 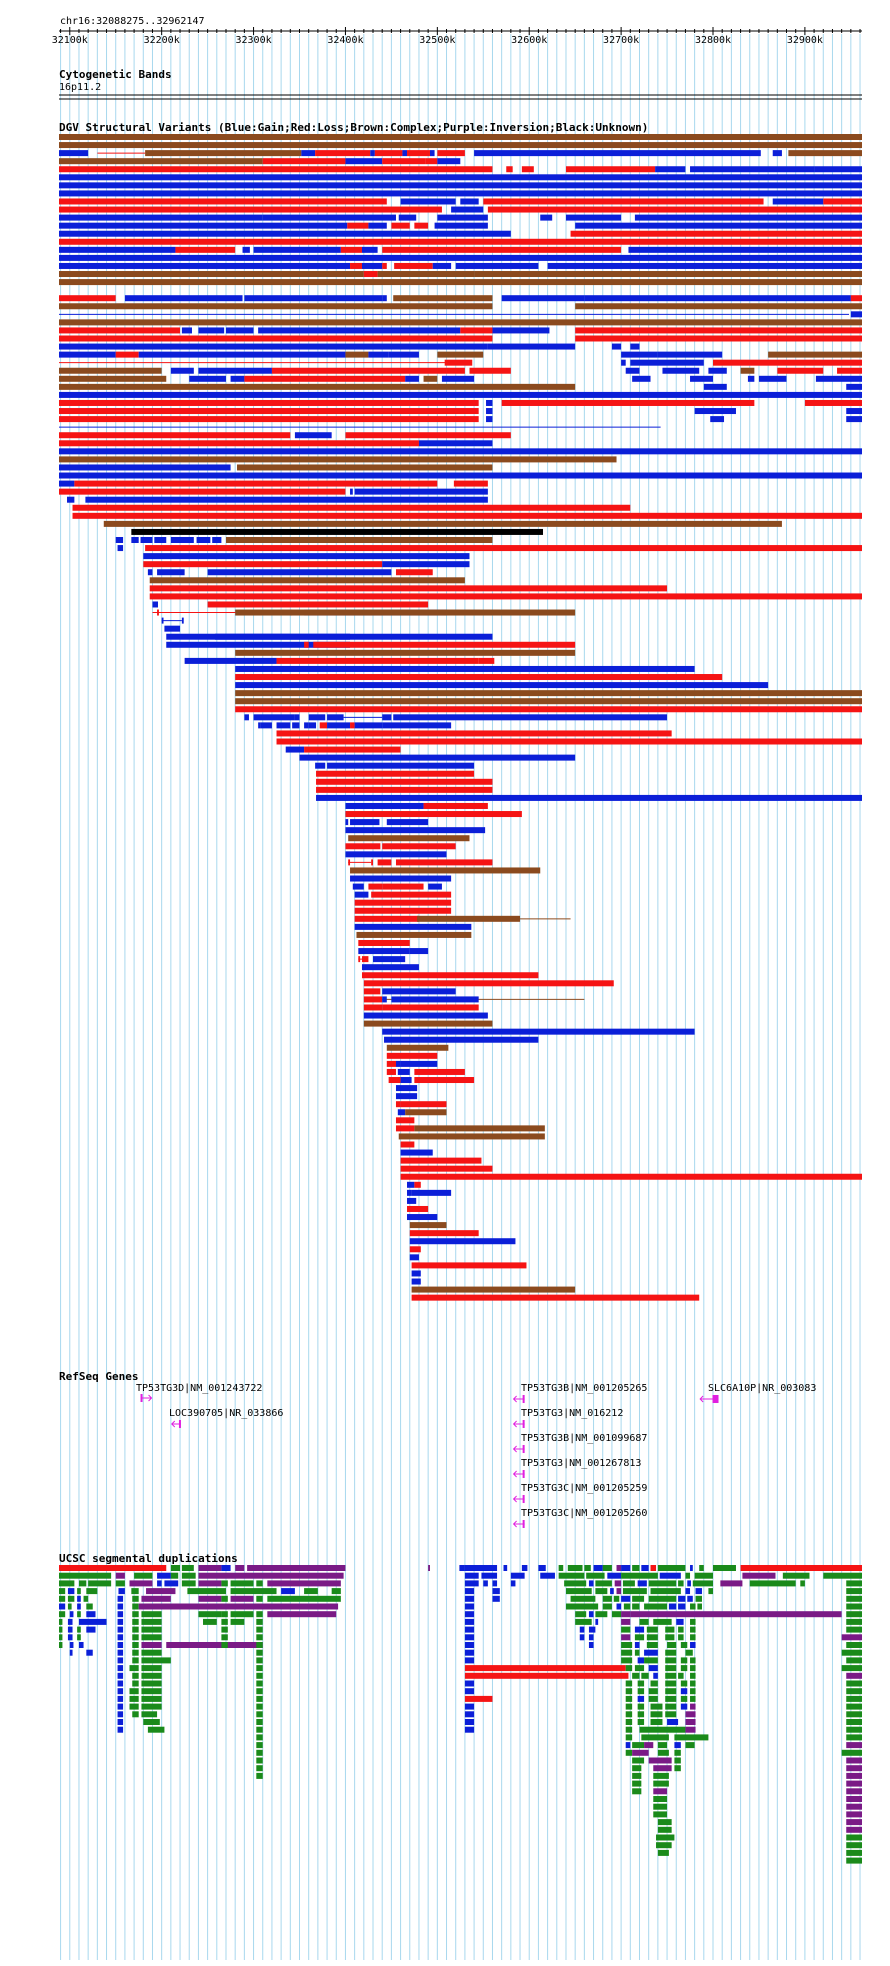 What do you see at coordinates (529, 40) in the screenshot?
I see `ruler-tick-label: 32600k` at bounding box center [529, 40].